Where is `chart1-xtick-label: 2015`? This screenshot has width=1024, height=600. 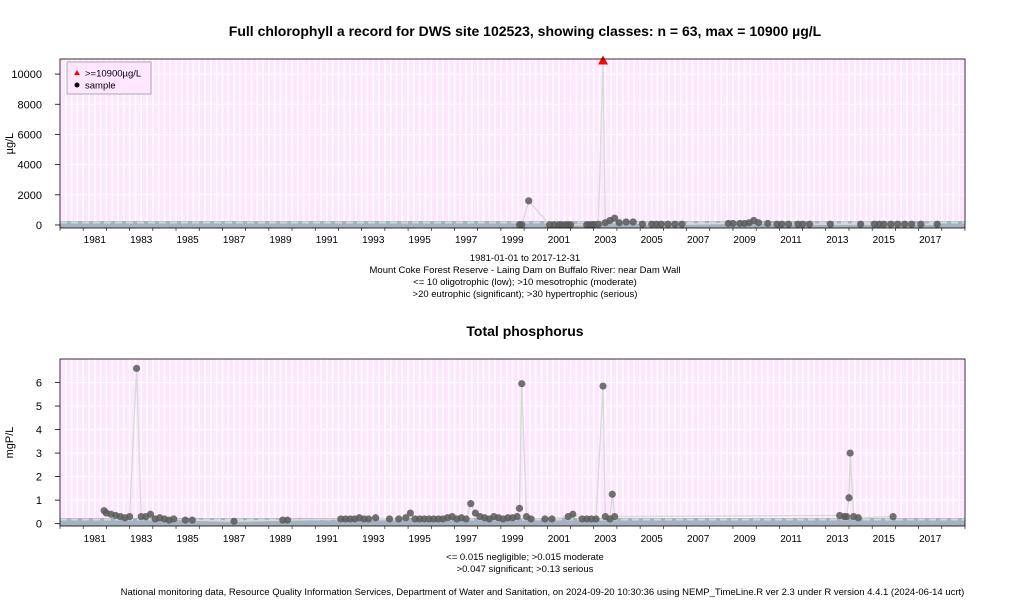 chart1-xtick-label: 2015 is located at coordinates (884, 240).